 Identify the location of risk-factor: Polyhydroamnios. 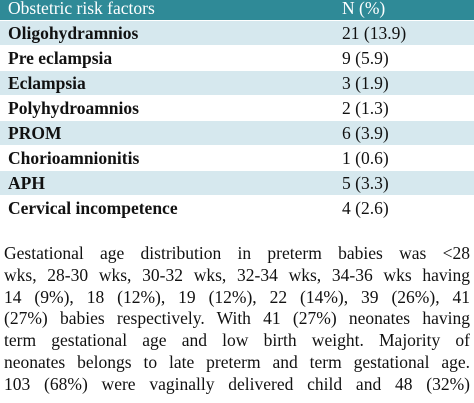
(167, 108).